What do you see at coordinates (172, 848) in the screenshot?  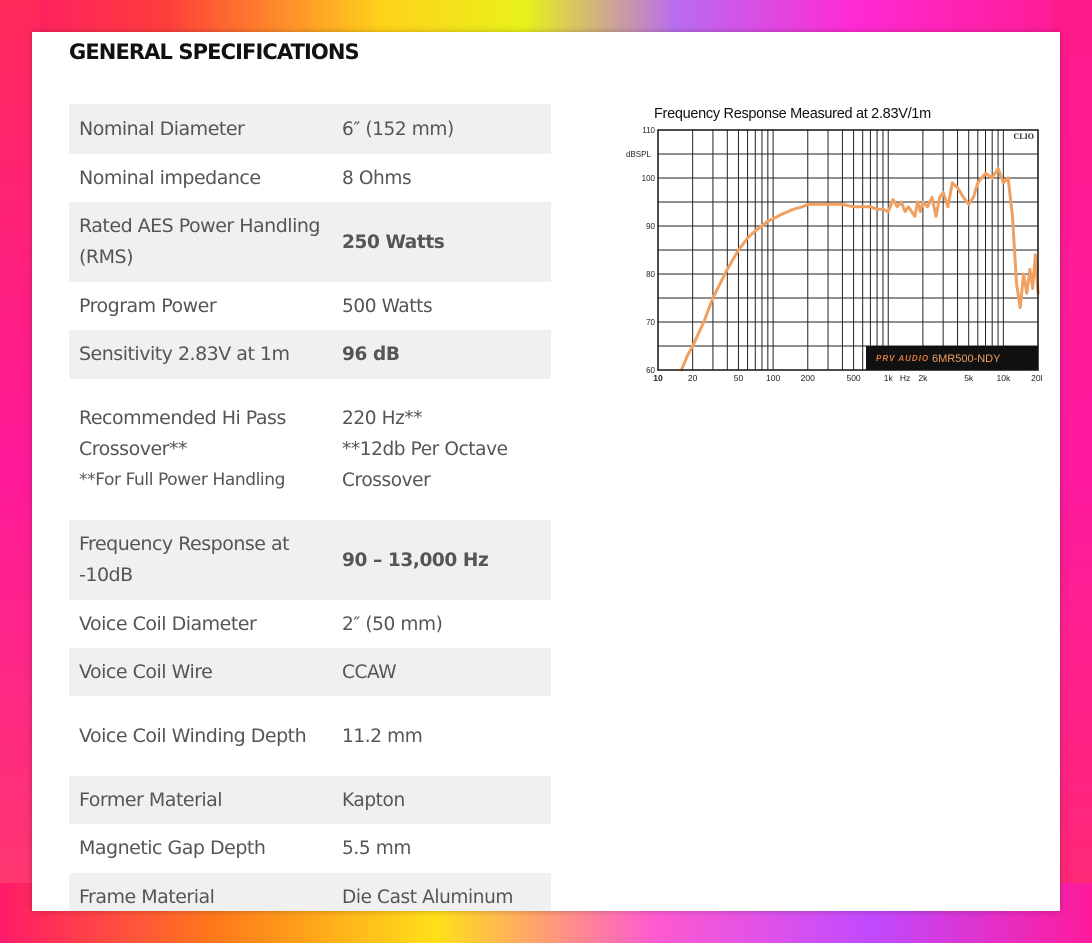 I see `spec-label: Magnetic Gap Depth` at bounding box center [172, 848].